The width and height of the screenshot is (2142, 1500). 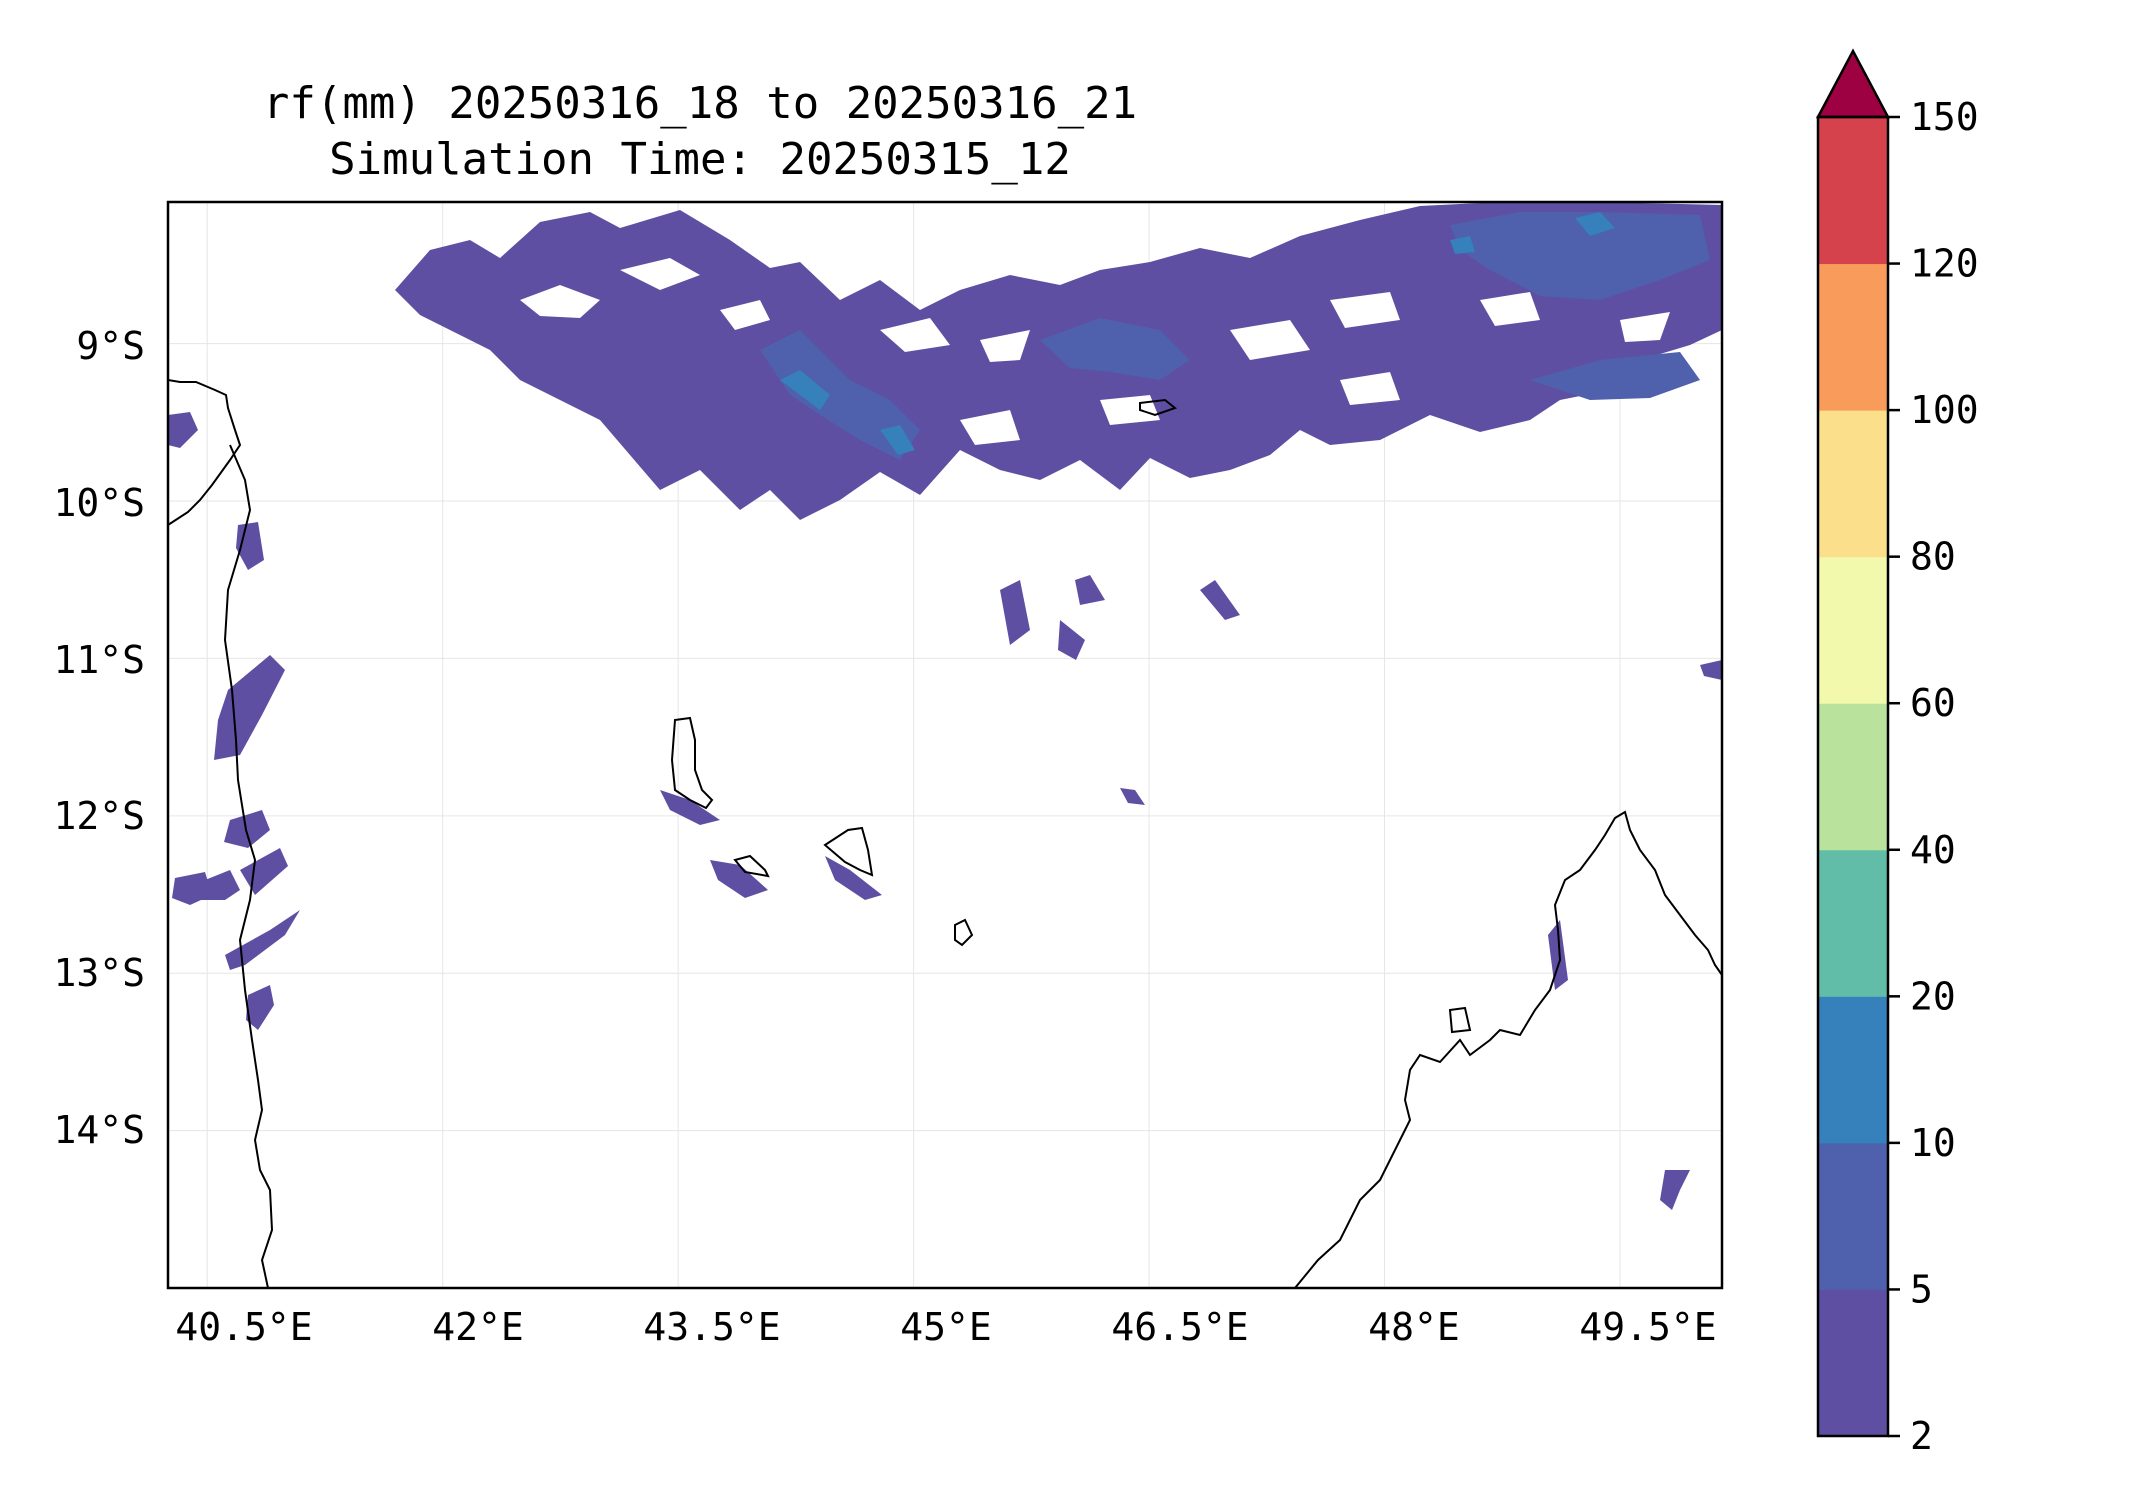 I want to click on lat-tick-label: 12°S, so click(x=99, y=816).